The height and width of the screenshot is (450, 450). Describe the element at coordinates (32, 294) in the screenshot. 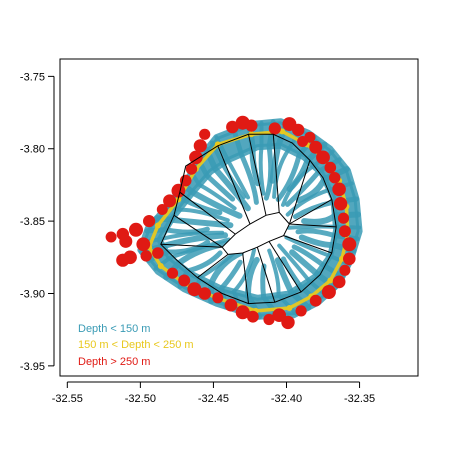

I see `y-tick-label: -3.90` at that location.